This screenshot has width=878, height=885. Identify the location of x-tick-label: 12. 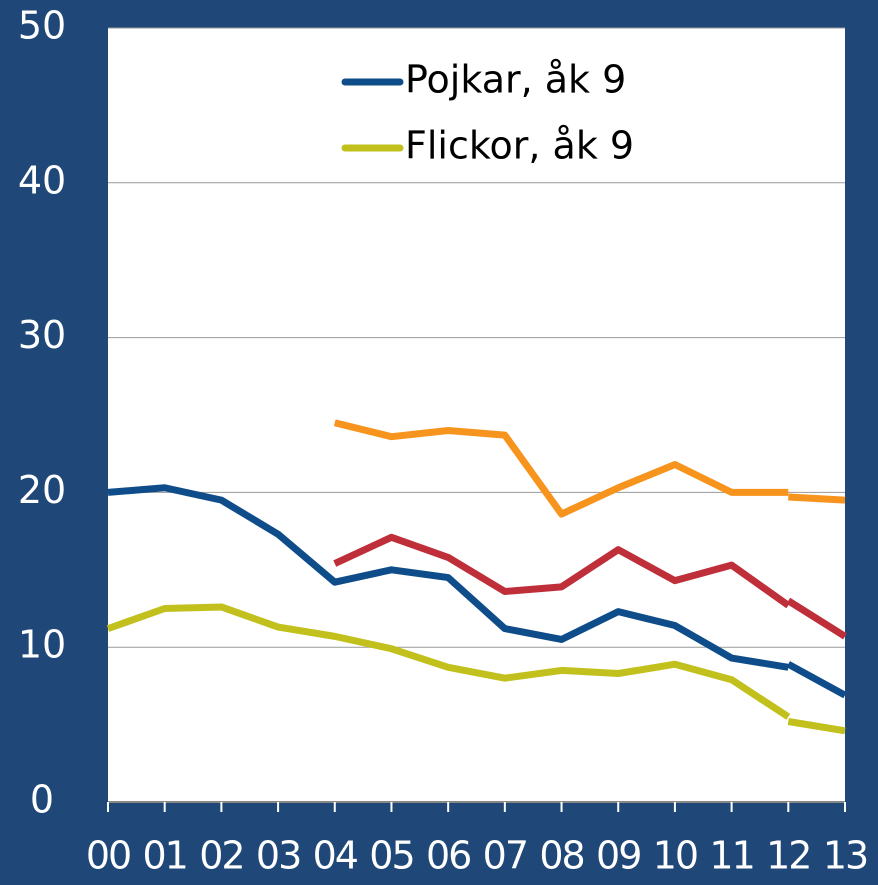
(788, 856).